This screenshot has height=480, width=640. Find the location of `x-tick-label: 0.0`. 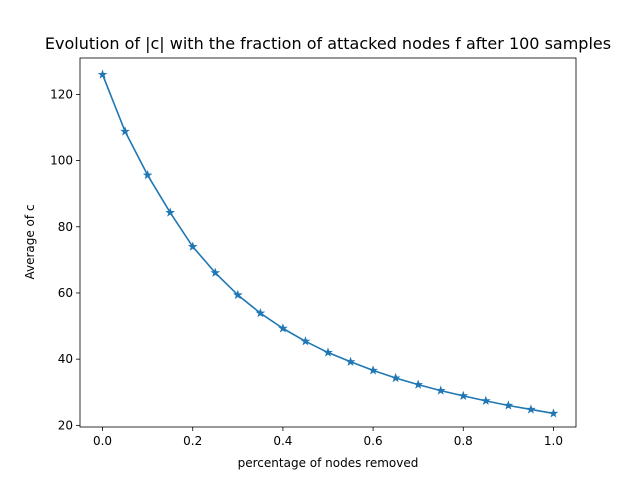

x-tick-label: 0.0 is located at coordinates (102, 441).